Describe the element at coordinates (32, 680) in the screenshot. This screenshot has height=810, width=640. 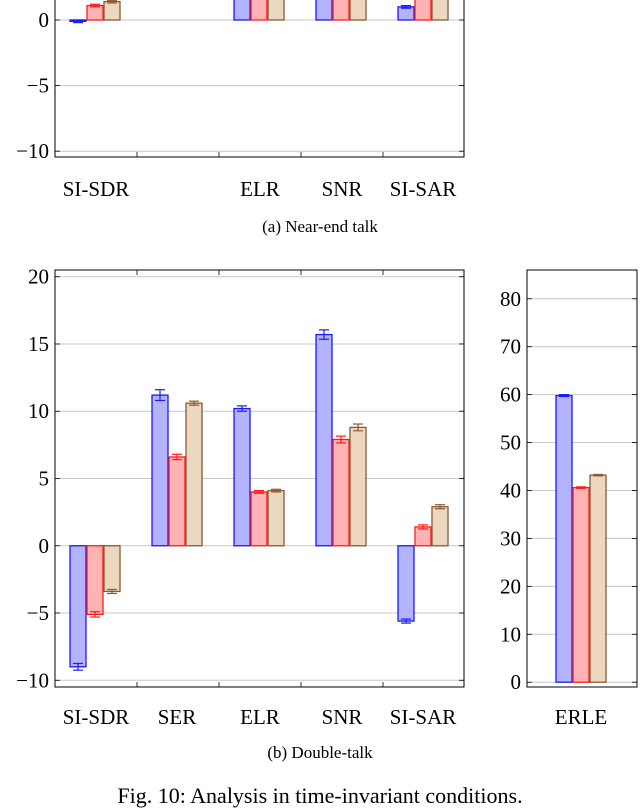
I see `ytick-label: −10` at that location.